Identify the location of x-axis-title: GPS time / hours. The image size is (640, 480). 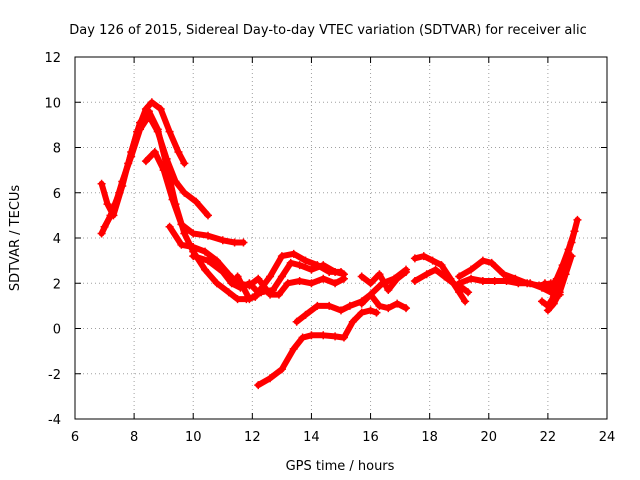
(340, 466).